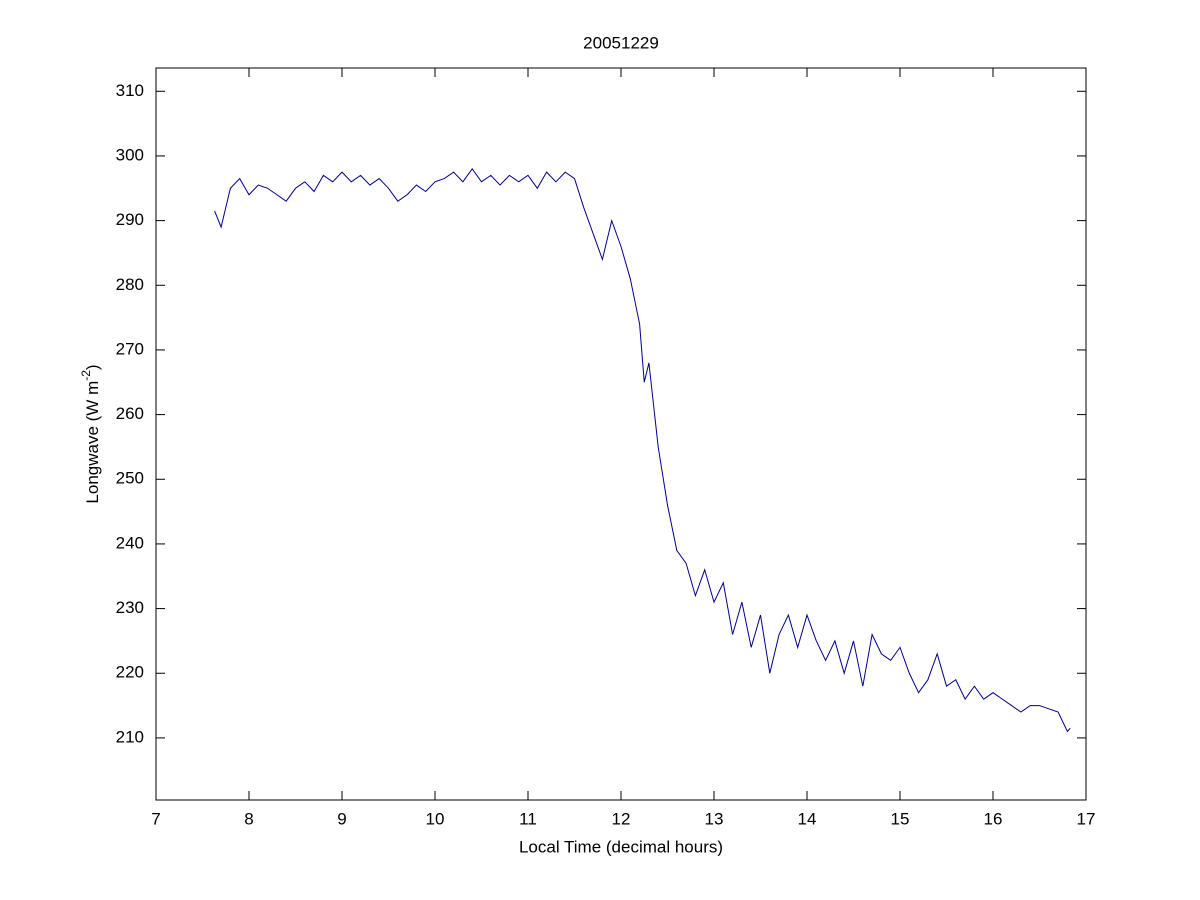  Describe the element at coordinates (621, 846) in the screenshot. I see `x-axis-label: Local Time (decimal hours)` at that location.